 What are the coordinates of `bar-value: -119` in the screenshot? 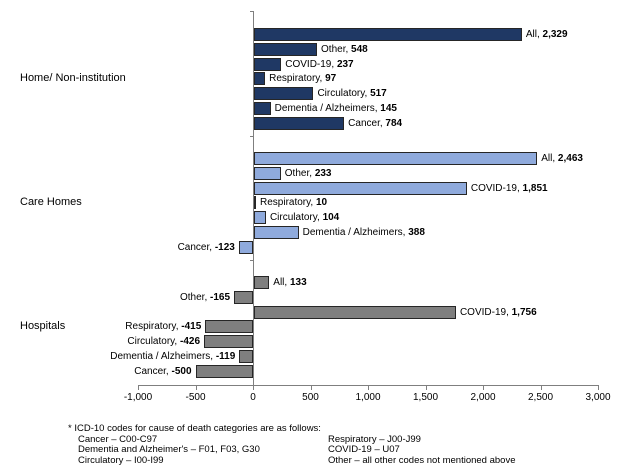 It's located at (225, 356).